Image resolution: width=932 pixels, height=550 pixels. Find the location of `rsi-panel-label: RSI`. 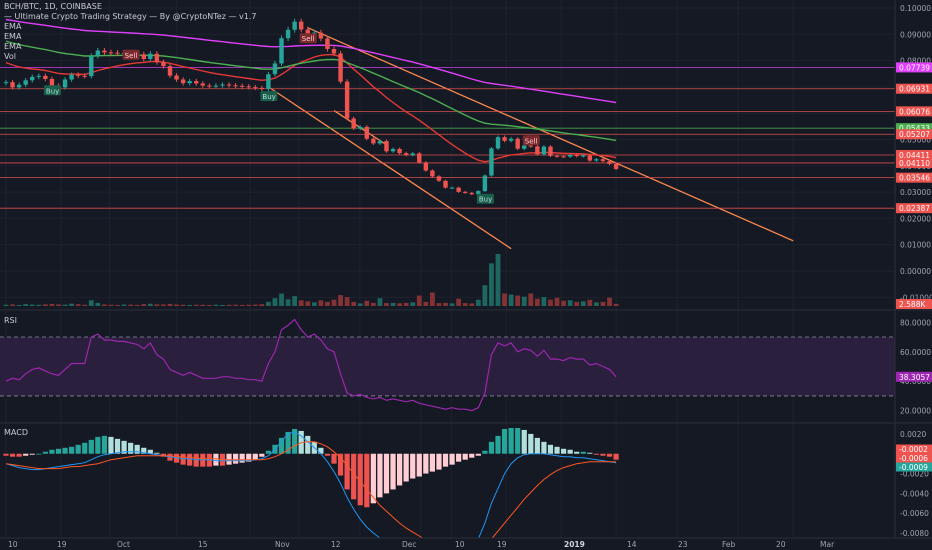

rsi-panel-label: RSI is located at coordinates (10, 320).